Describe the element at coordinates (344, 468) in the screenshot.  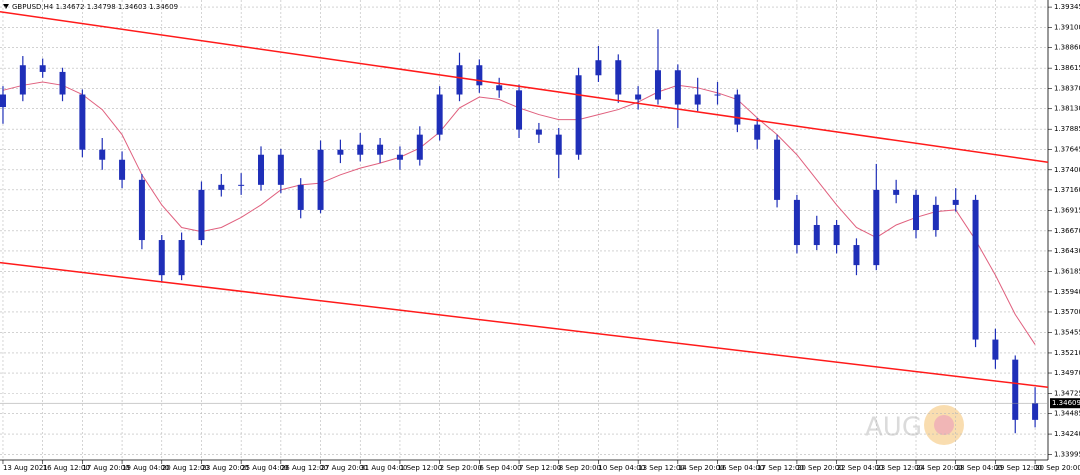
I see `x-tick-label: 27 Aug 20:00` at that location.